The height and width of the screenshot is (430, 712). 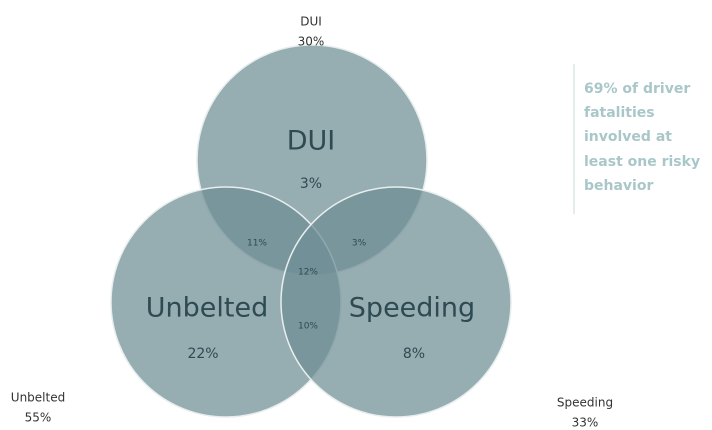 I want to click on set-label: Unbelted, so click(x=207, y=308).